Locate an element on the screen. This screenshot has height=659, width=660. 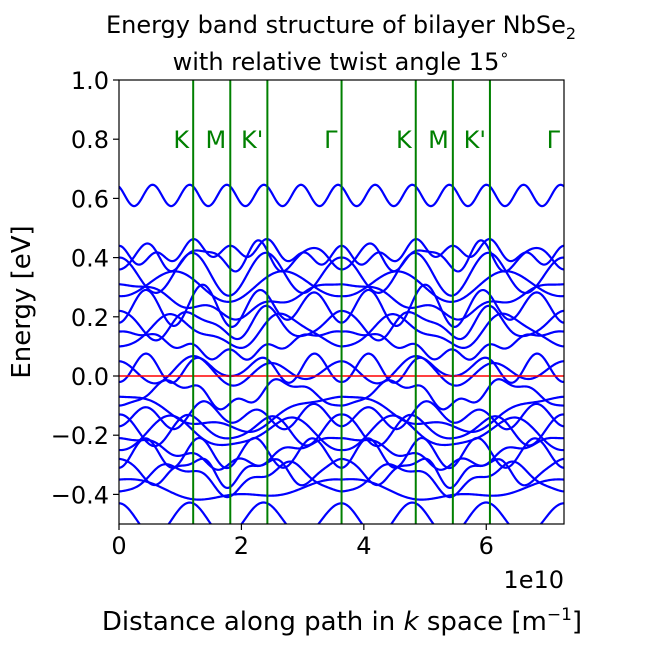
chart-title-line2: with relative twist angle 15∘ is located at coordinates (341, 60).